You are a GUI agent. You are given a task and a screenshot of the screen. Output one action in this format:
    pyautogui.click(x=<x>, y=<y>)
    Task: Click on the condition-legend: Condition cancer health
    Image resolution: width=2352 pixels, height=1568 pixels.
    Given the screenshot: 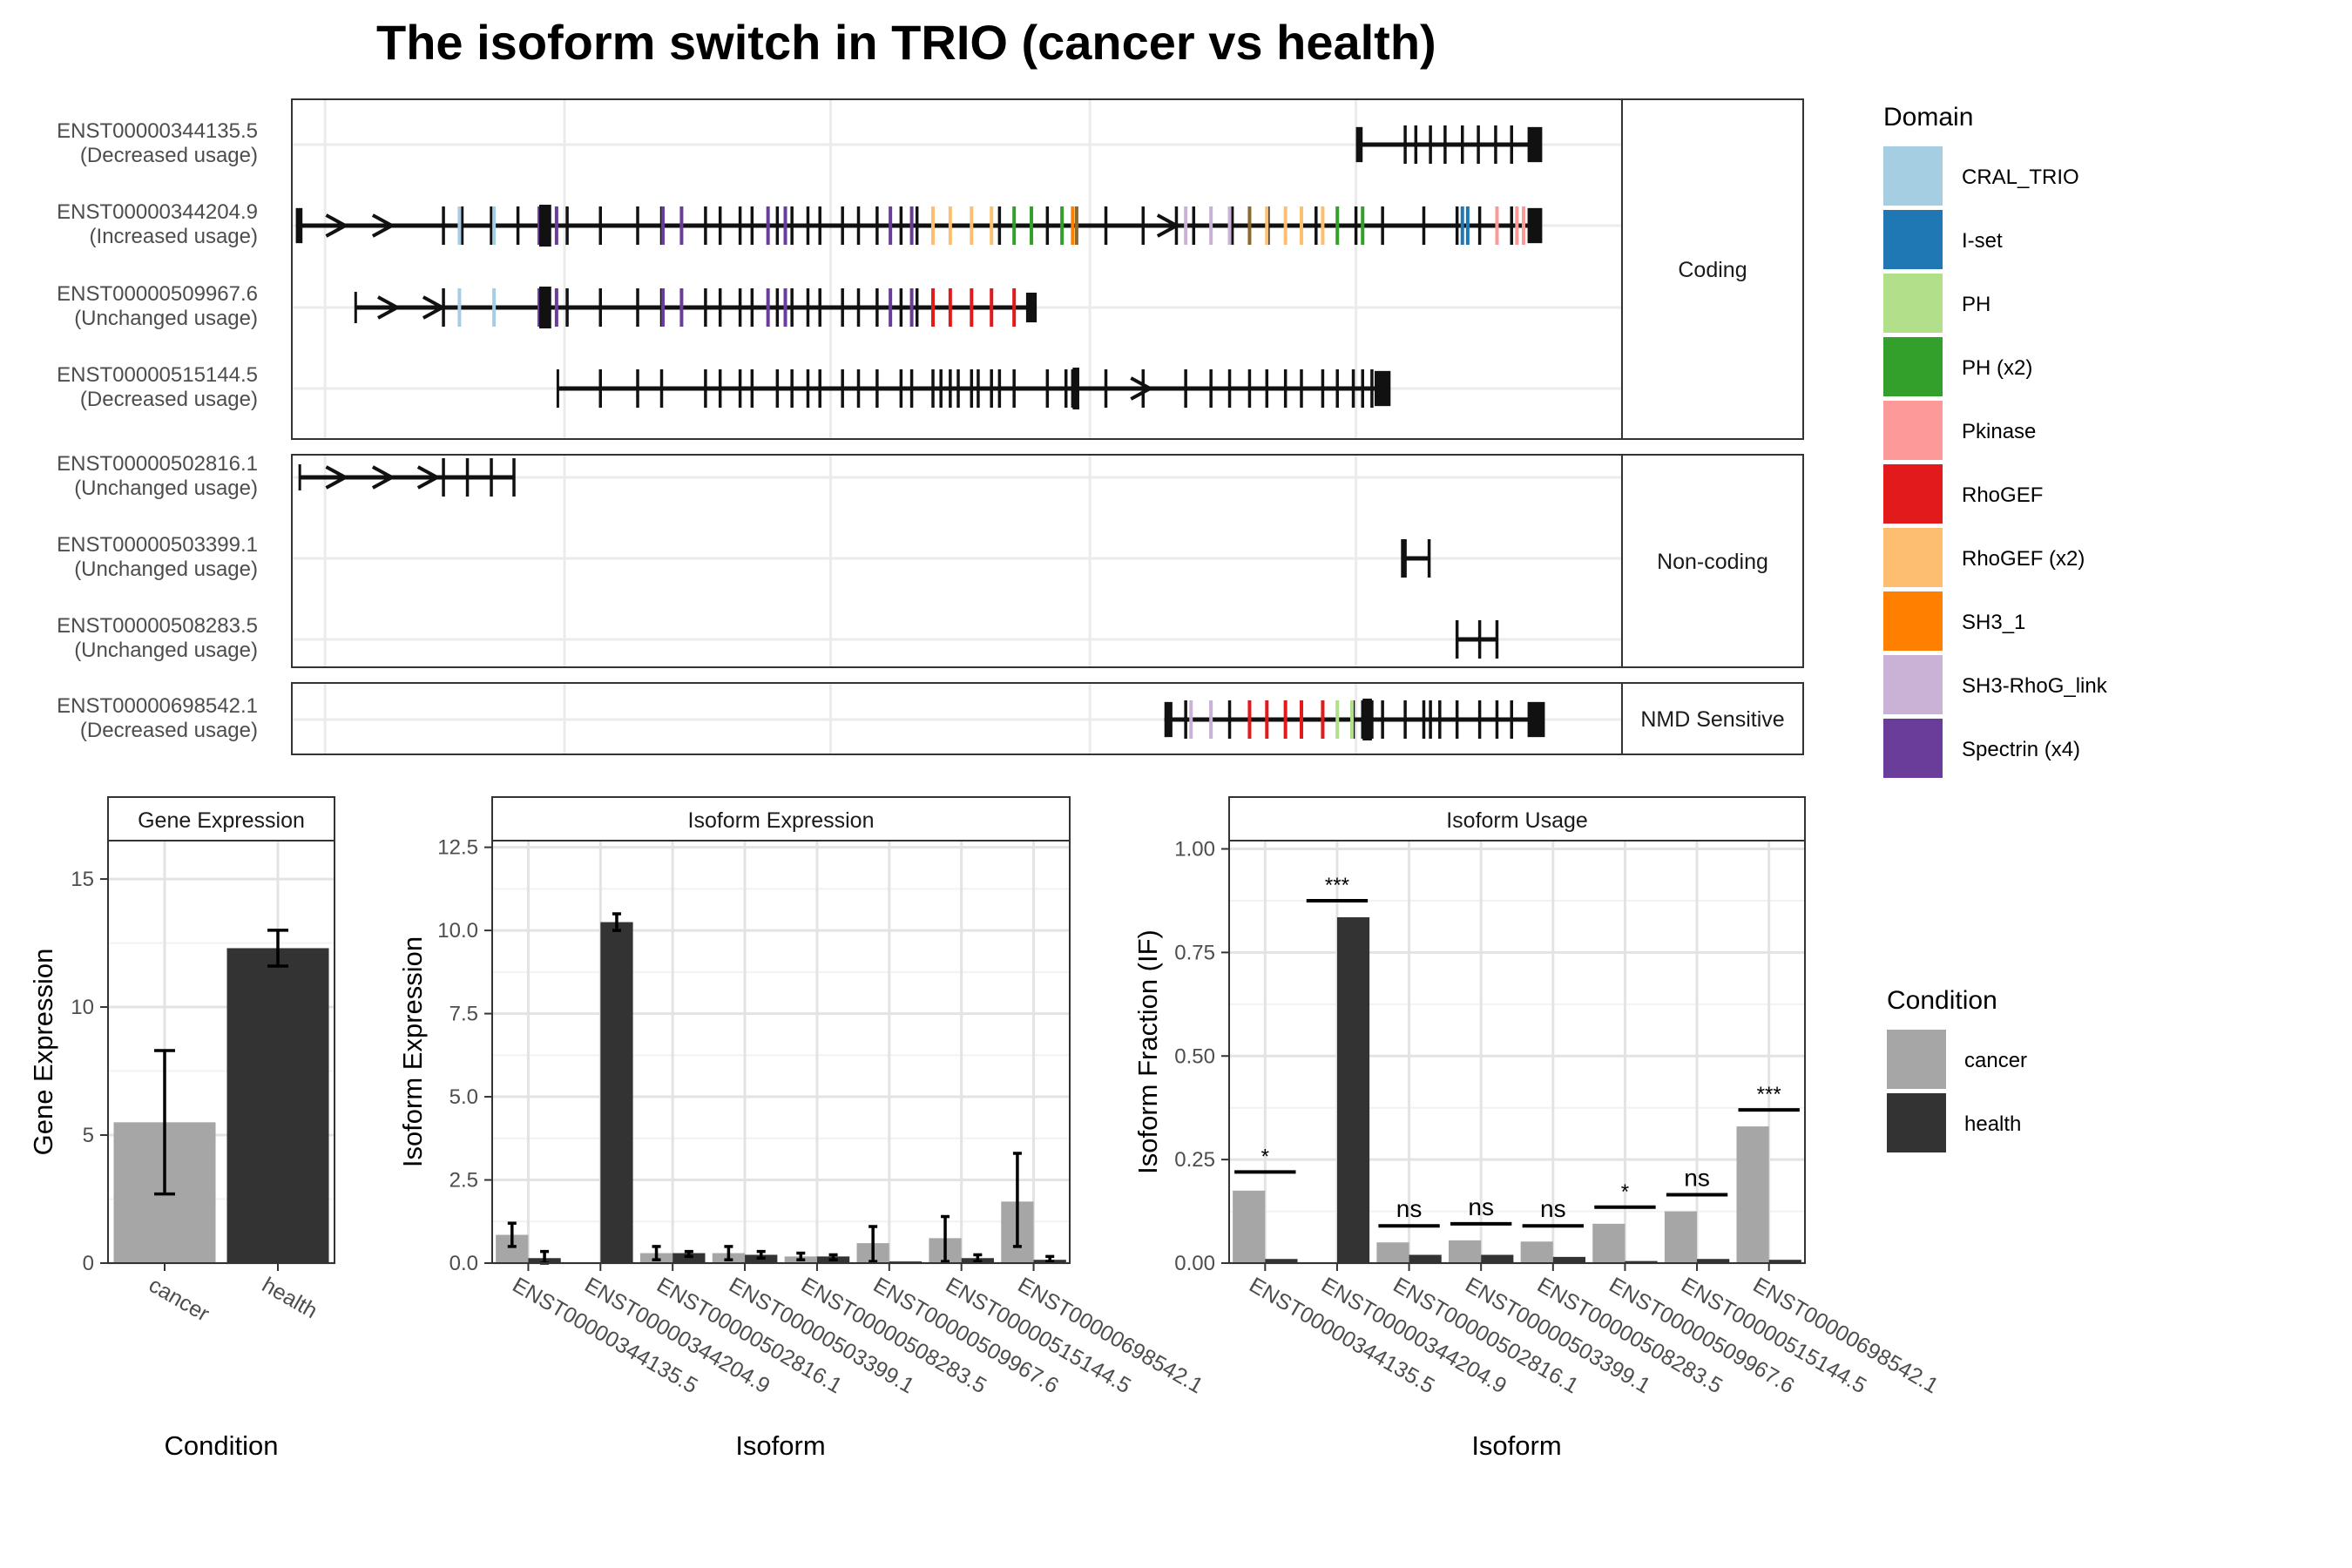 What is the action you would take?
    pyautogui.click(x=1957, y=1069)
    